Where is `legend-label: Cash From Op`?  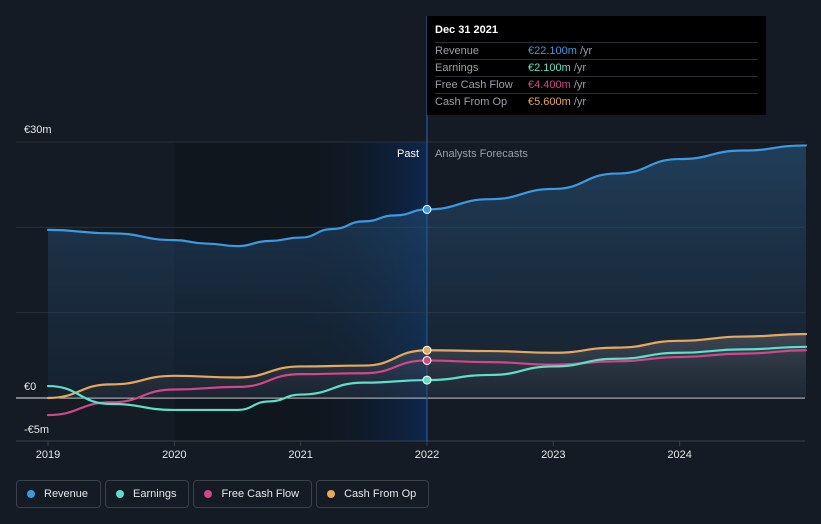
legend-label: Cash From Op is located at coordinates (380, 494).